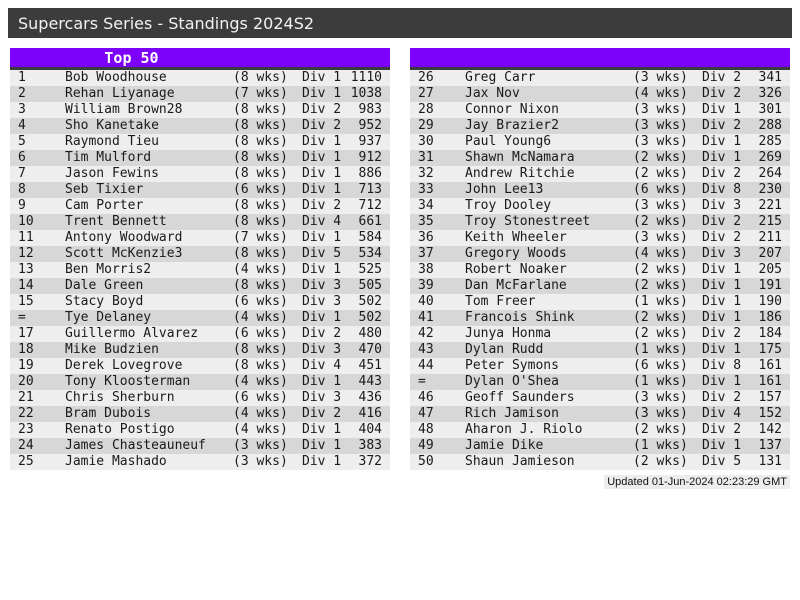 The width and height of the screenshot is (800, 600). What do you see at coordinates (770, 189) in the screenshot?
I see `points-cell: 230` at bounding box center [770, 189].